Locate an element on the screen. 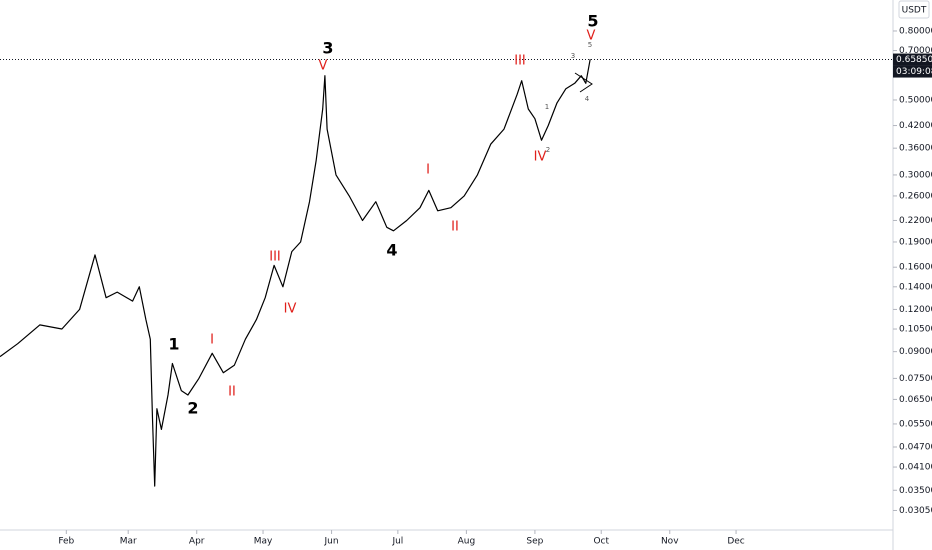  x-tick-label: Sep is located at coordinates (534, 542).